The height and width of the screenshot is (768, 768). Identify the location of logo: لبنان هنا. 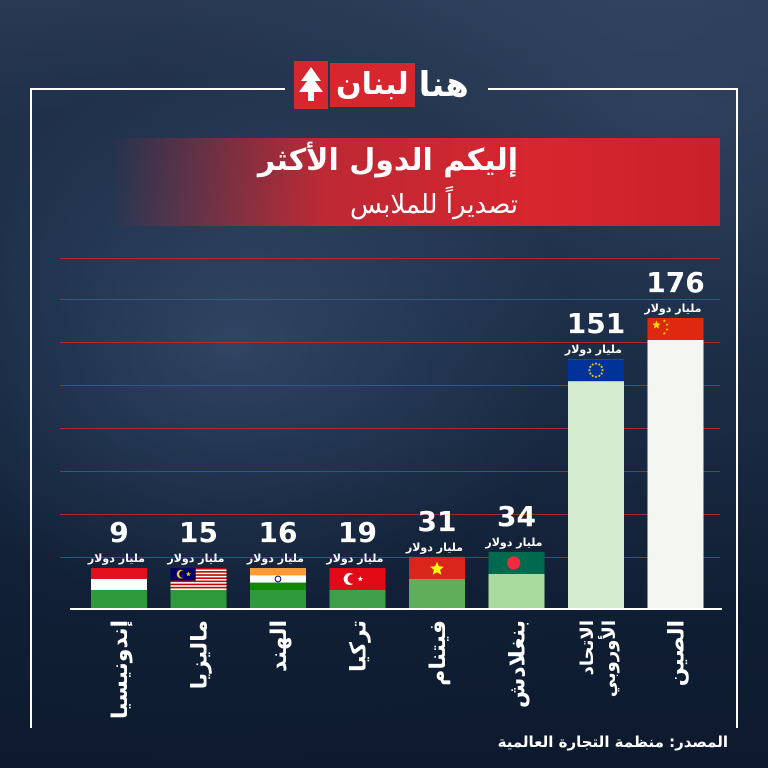
(385, 85).